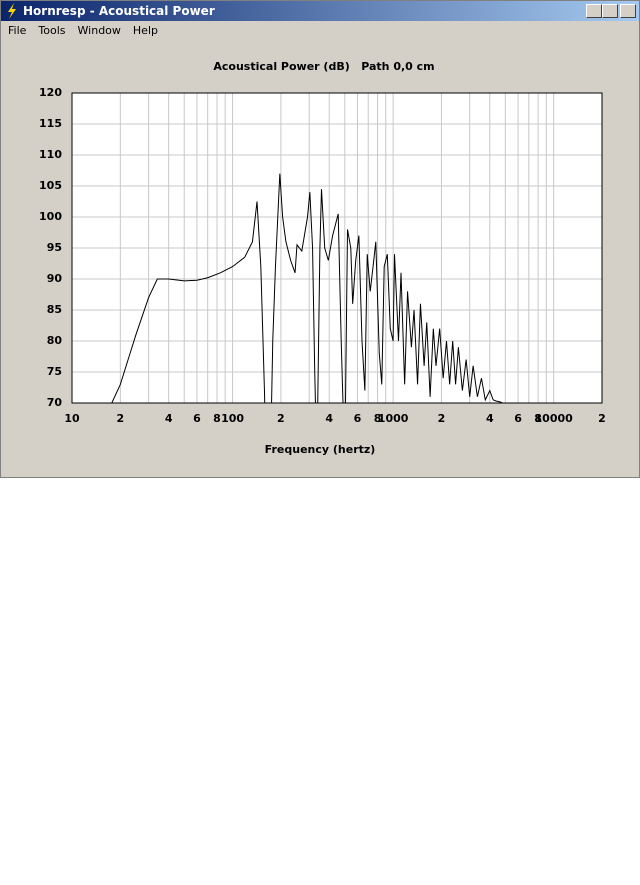 The height and width of the screenshot is (885, 640). Describe the element at coordinates (320, 31) in the screenshot. I see `menu-bar: File Tools Window Help` at that location.